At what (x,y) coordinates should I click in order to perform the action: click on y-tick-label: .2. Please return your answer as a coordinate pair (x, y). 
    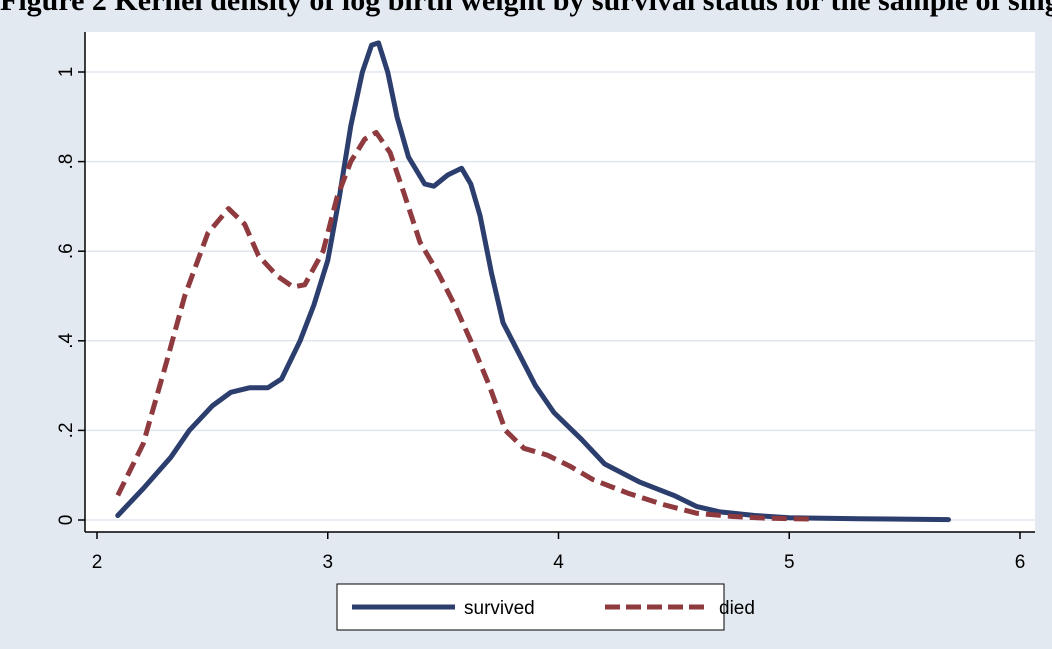
    Looking at the image, I should click on (66, 430).